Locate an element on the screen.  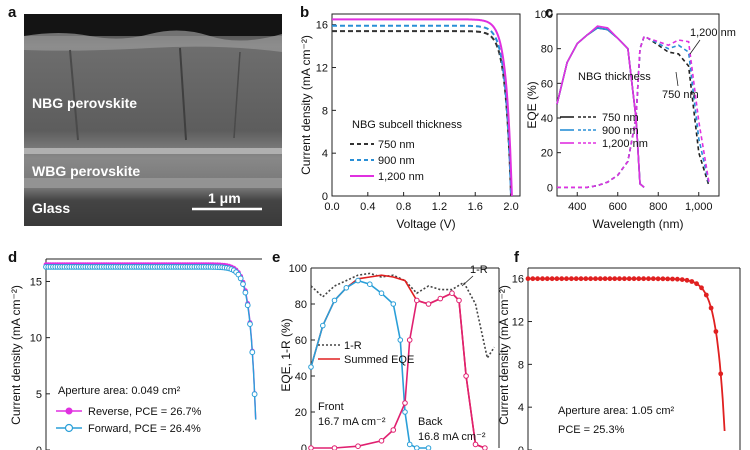
b-plot-frame is located at coordinates (426, 105).